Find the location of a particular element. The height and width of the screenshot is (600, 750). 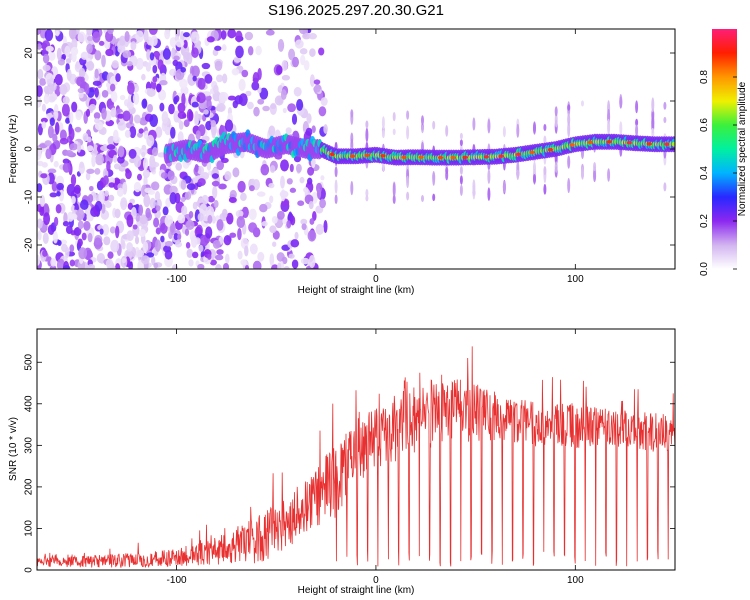

snr-x-tick-label: 0 is located at coordinates (376, 580).